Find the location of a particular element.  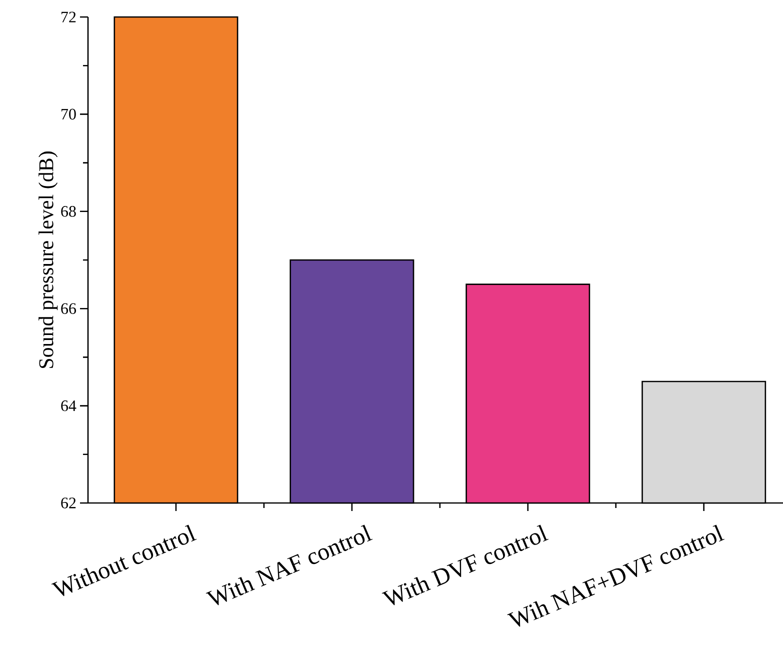

y-tick-label: 68 is located at coordinates (68, 211).